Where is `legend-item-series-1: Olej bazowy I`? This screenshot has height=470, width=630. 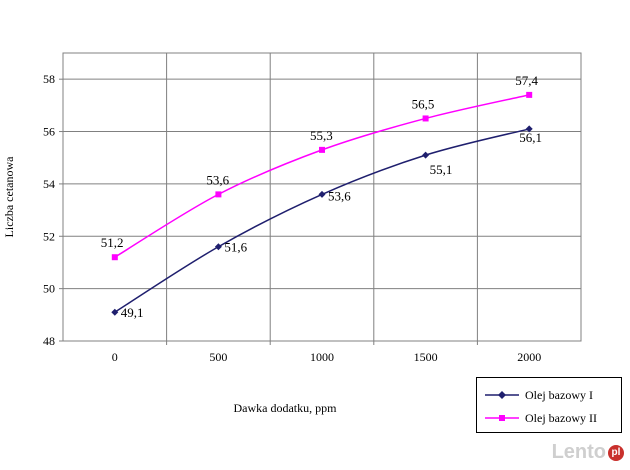 legend-item-series-1: Olej bazowy I is located at coordinates (539, 395).